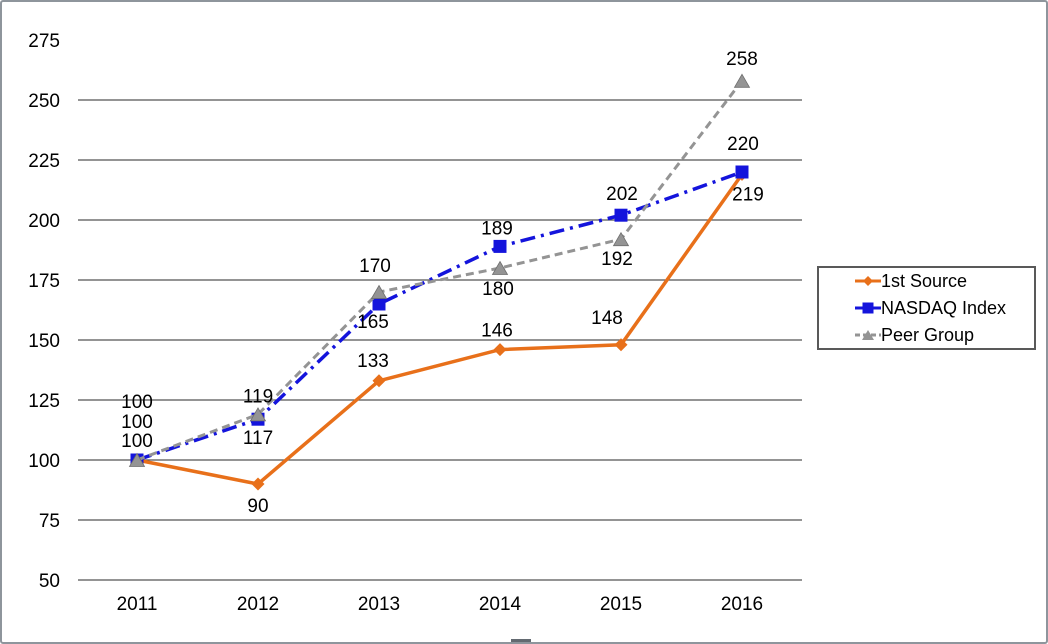  What do you see at coordinates (621, 604) in the screenshot?
I see `x-tick-label: 2015` at bounding box center [621, 604].